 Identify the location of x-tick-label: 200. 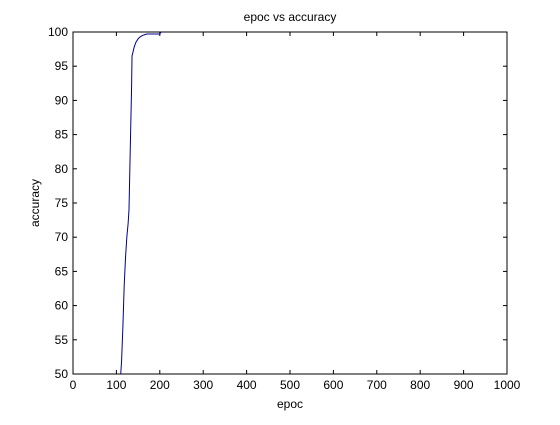
(160, 385).